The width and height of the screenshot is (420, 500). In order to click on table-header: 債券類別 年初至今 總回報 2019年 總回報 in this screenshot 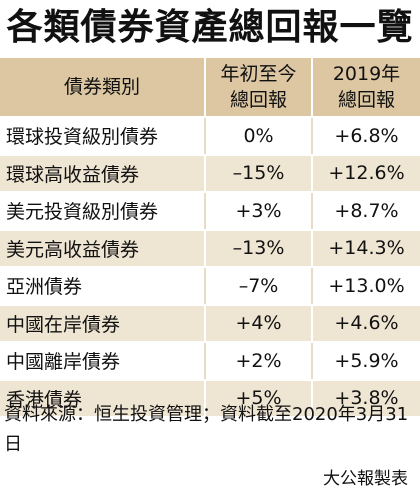, I will do `click(210, 88)`.